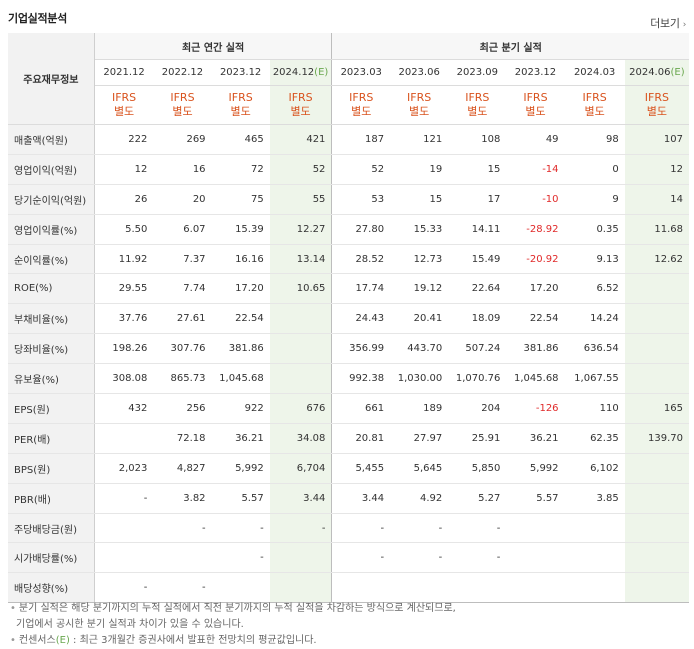 This screenshot has width=694, height=649. Describe the element at coordinates (419, 408) in the screenshot. I see `table-cell: 189` at that location.